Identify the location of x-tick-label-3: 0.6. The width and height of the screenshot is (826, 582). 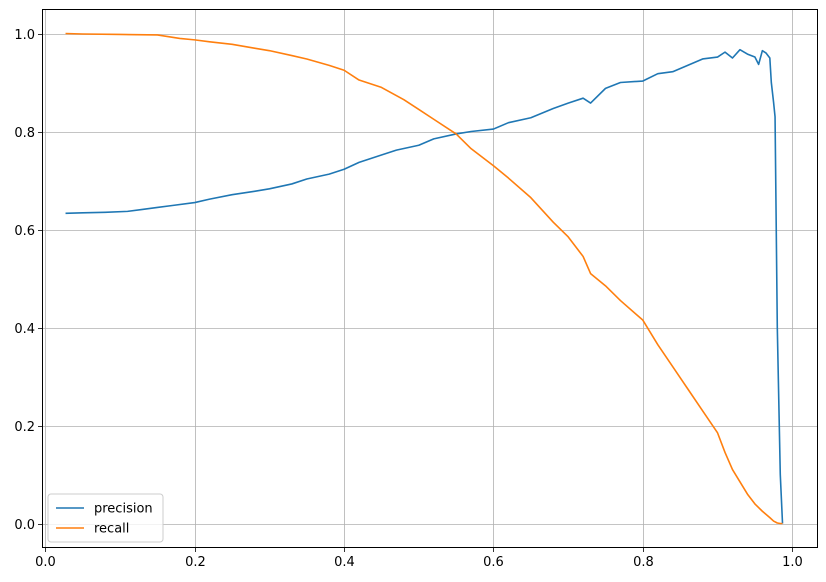
(493, 562).